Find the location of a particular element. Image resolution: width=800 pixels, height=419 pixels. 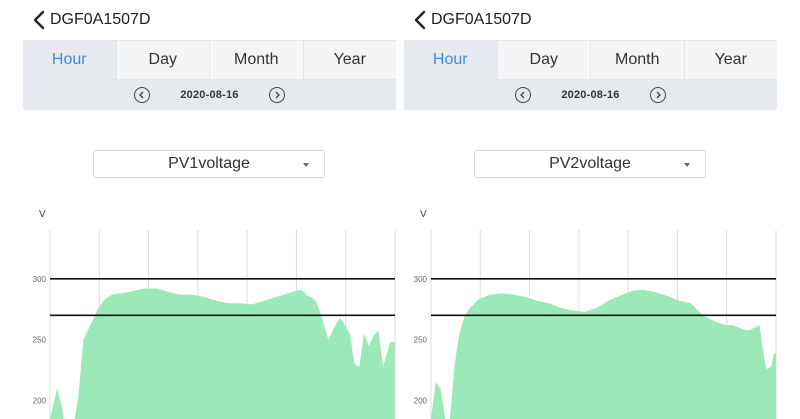

metric-select: PV2voltage is located at coordinates (590, 164).